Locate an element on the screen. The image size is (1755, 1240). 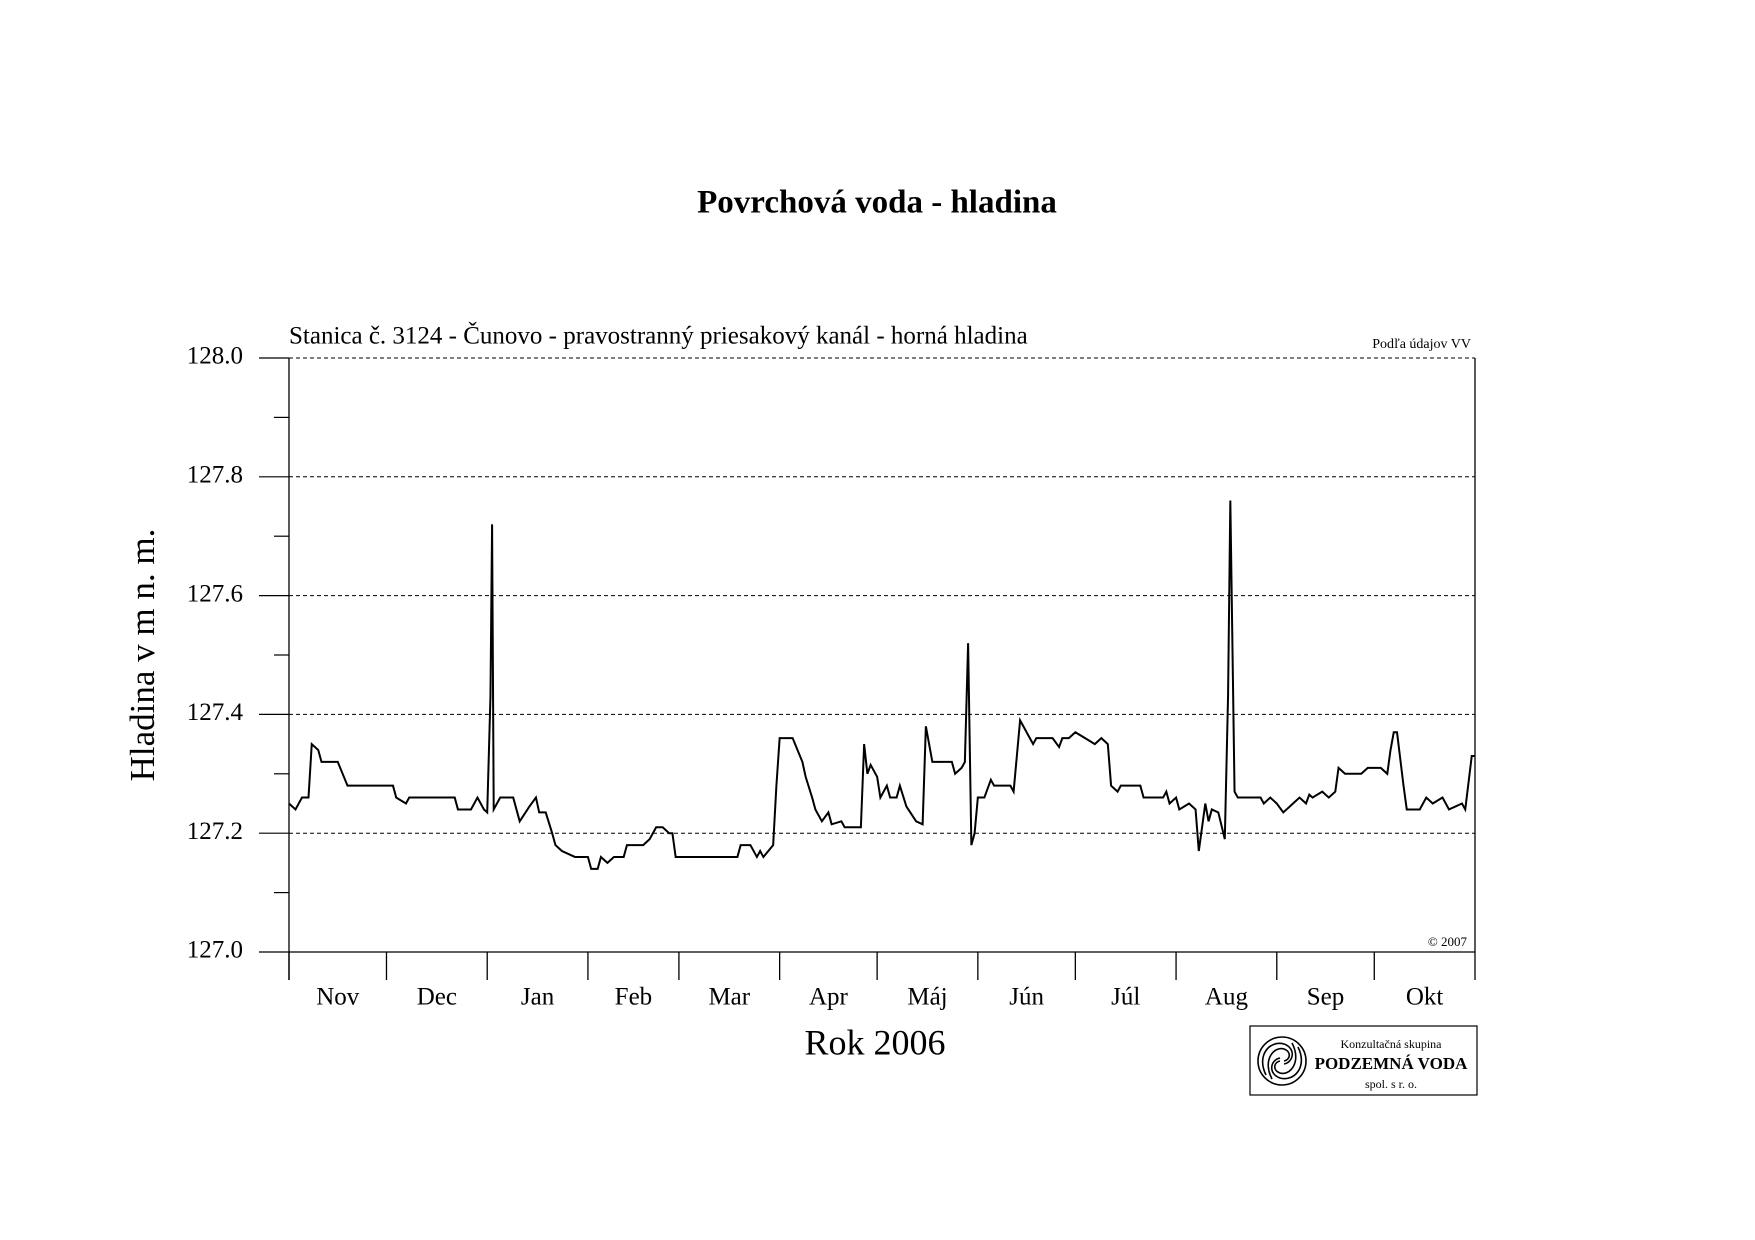
chart-title: Povrchová voda - hladina is located at coordinates (877, 203).